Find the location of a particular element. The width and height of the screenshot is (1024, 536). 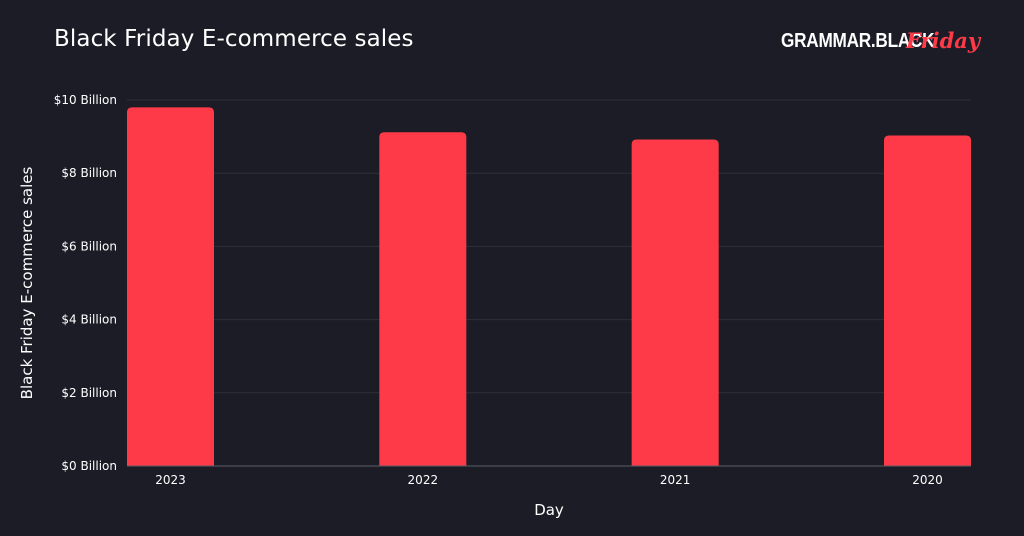

y-tick-label: $0 Billion is located at coordinates (89, 466).